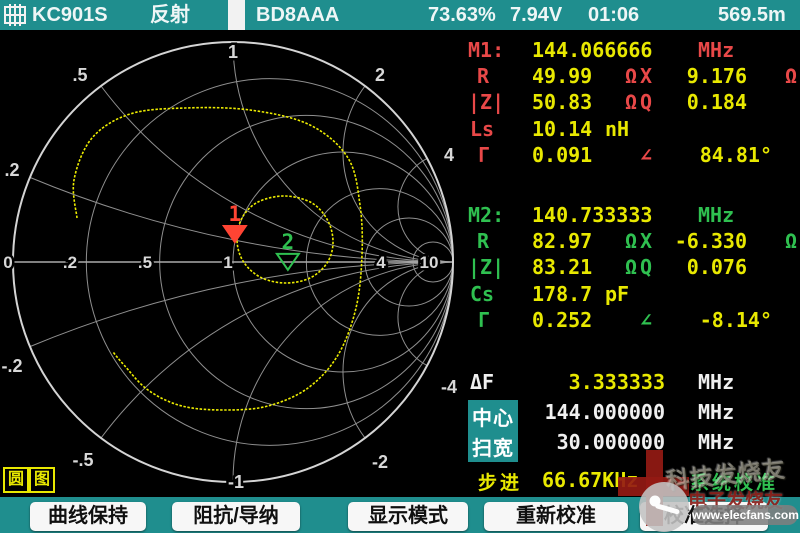  I want to click on step-row: 步进 66.67KHz 系统校准, so click(632, 481).